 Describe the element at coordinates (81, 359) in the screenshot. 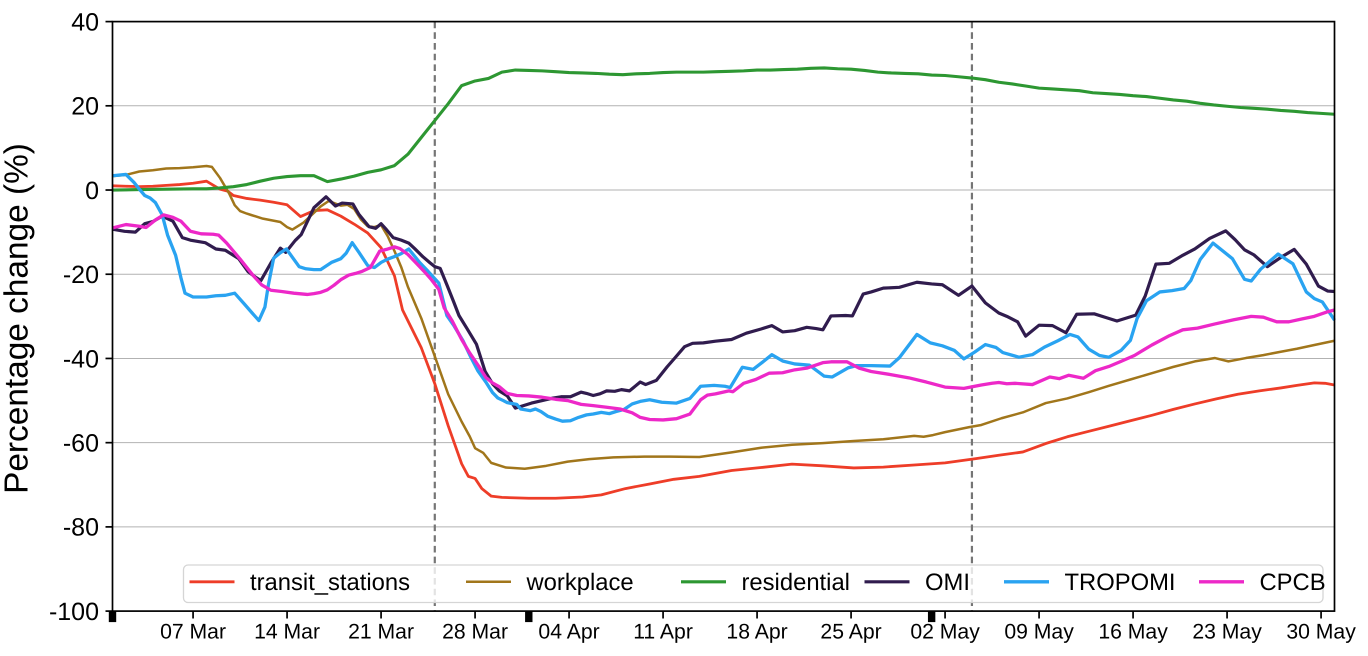

I see `svg-text: -40` at that location.